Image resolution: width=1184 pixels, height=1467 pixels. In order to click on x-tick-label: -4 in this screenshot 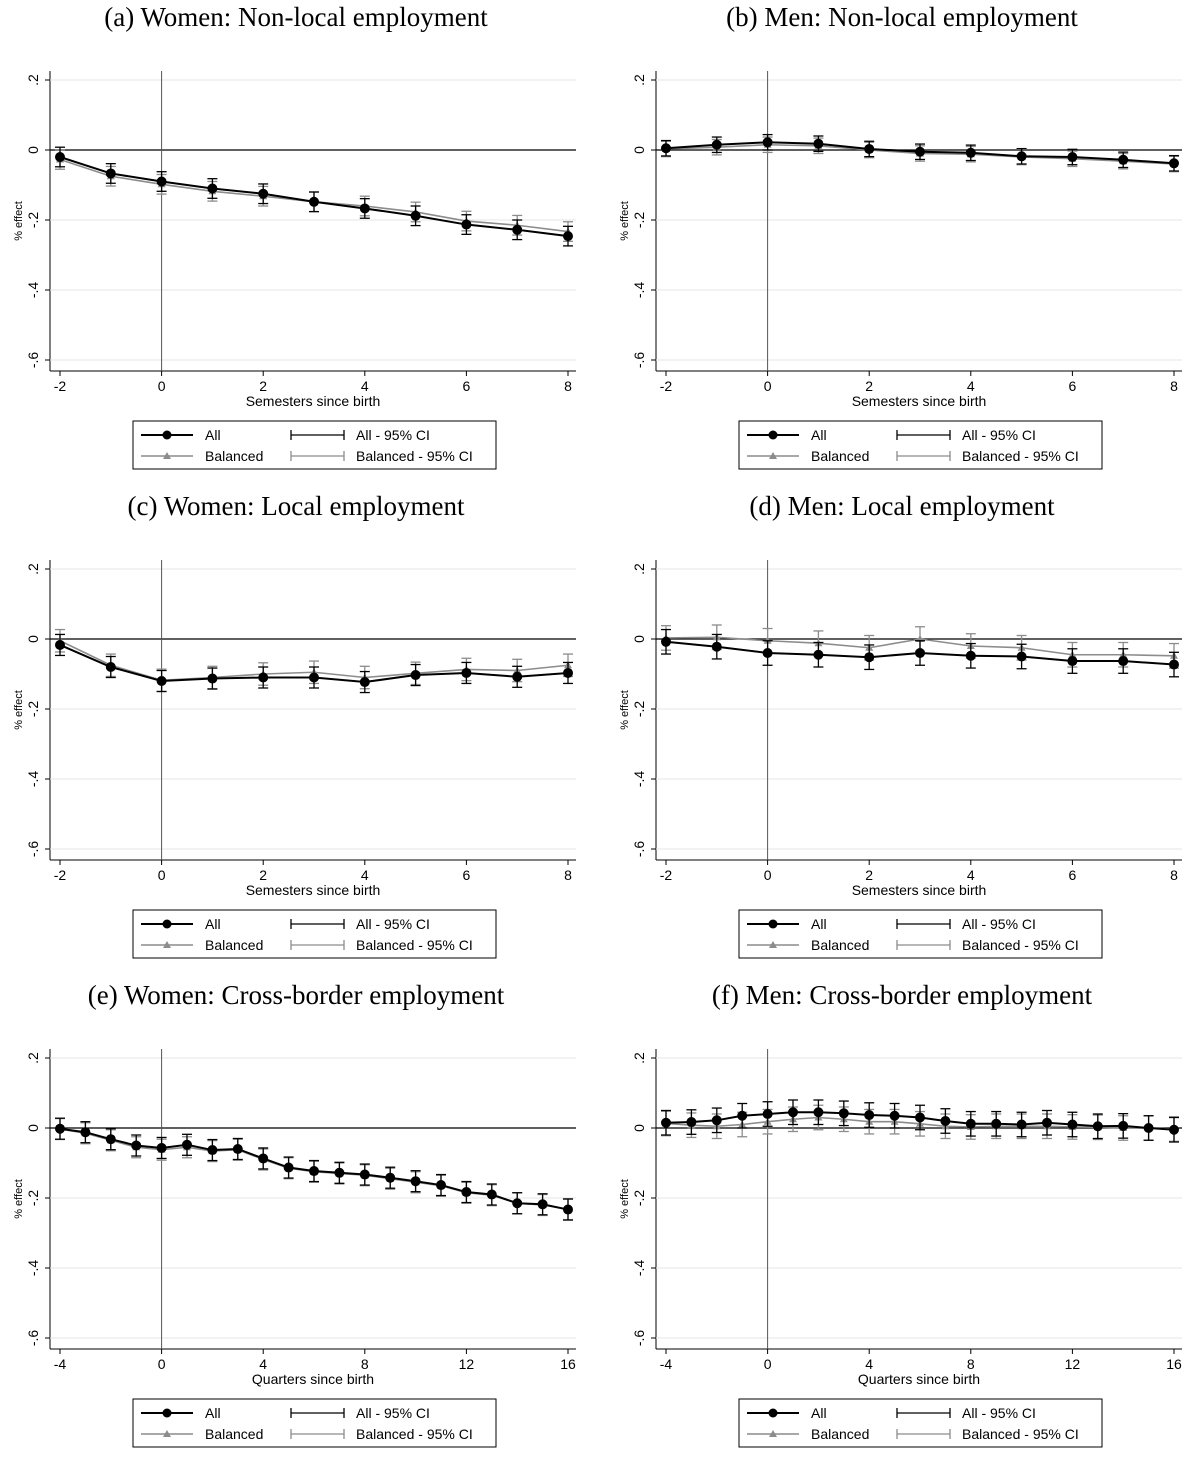, I will do `click(666, 1364)`.